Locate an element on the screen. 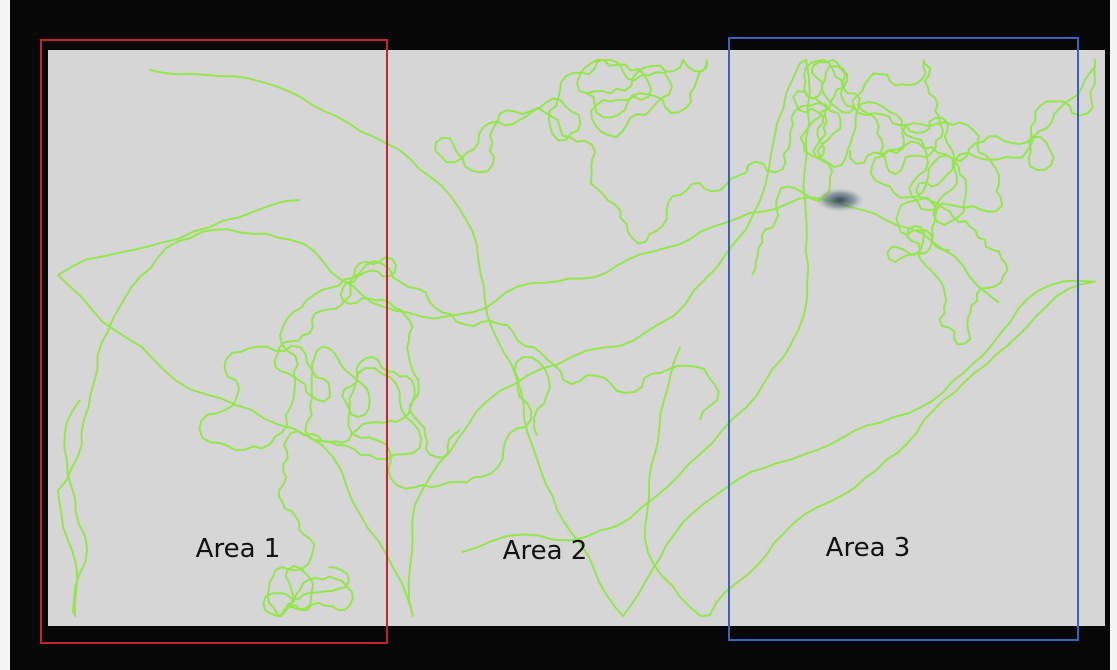  area-label: Area 1 is located at coordinates (238, 549).